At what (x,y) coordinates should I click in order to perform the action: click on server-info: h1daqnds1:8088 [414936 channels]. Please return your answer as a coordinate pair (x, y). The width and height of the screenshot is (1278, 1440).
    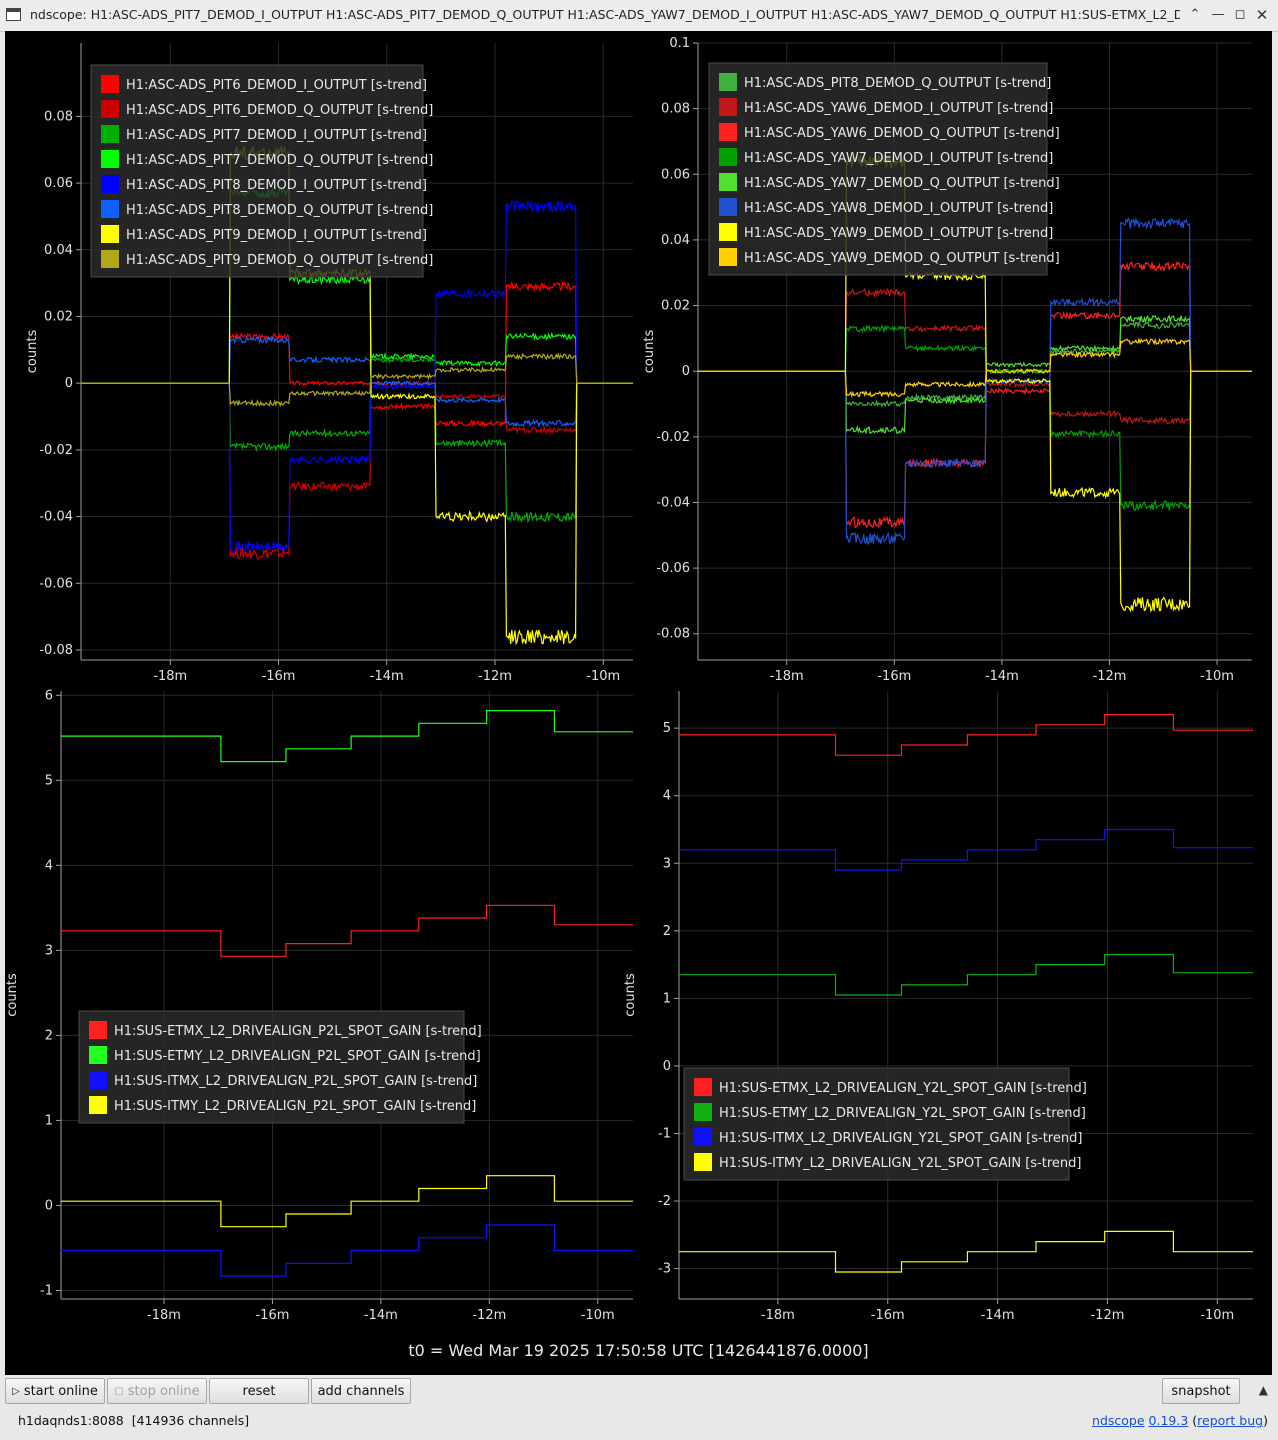
    Looking at the image, I should click on (133, 1420).